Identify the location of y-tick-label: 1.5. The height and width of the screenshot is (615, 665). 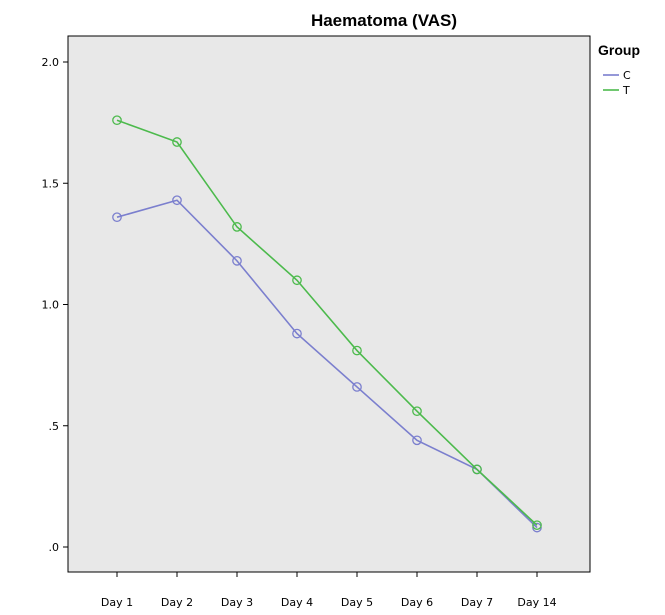
(51, 183).